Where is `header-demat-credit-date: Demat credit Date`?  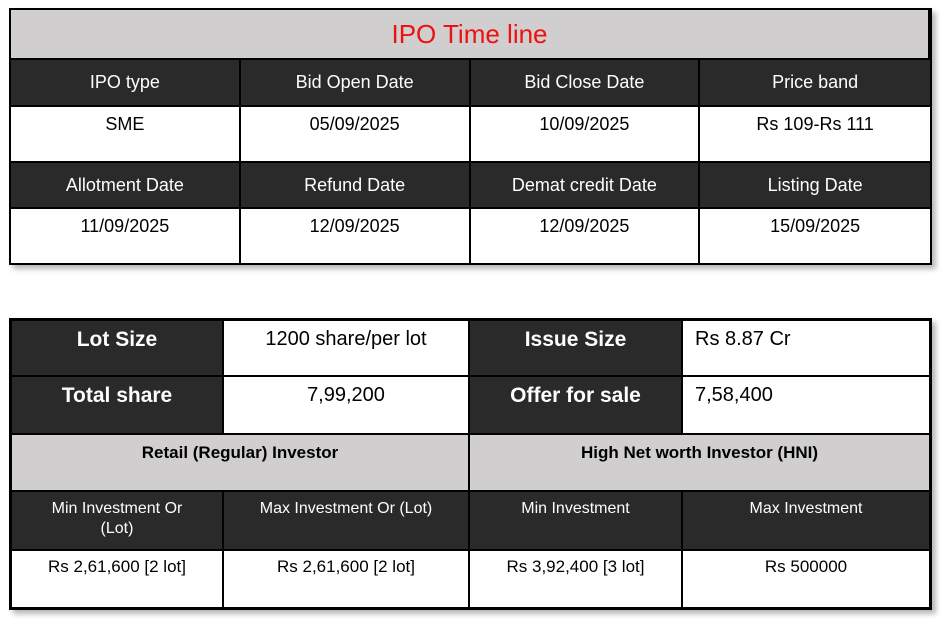 header-demat-credit-date: Demat credit Date is located at coordinates (585, 186).